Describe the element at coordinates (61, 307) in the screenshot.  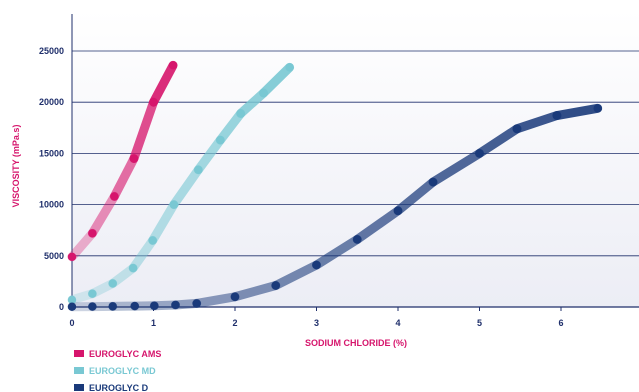
I see `y-tick-label: 0` at that location.